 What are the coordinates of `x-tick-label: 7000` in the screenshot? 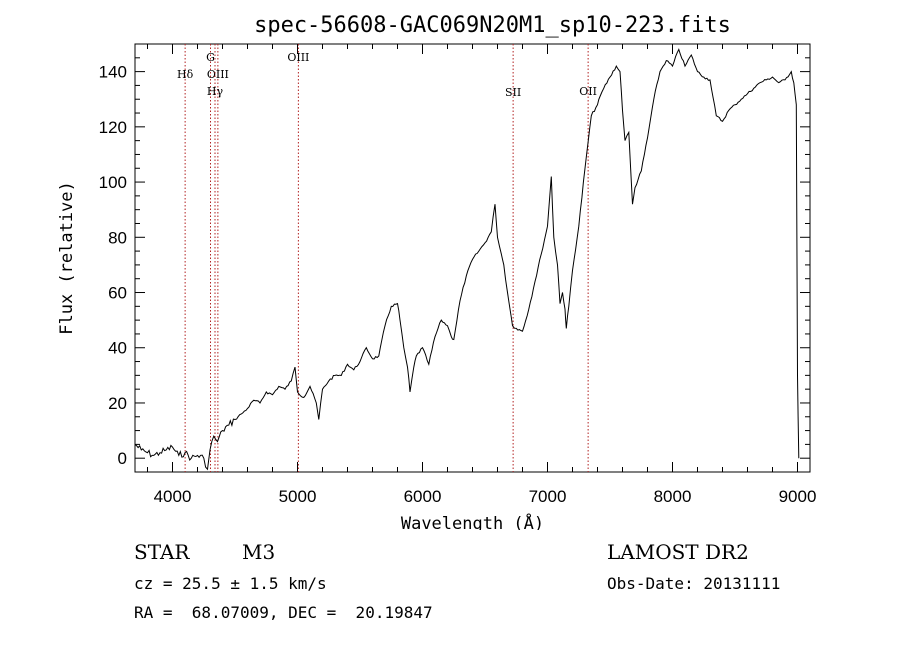 It's located at (548, 496).